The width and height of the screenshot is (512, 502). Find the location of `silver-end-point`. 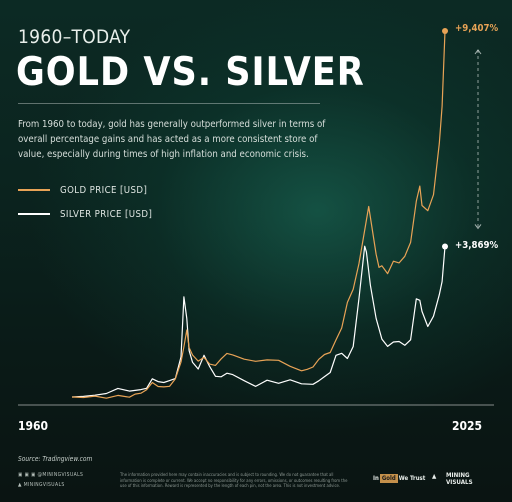

silver-end-point is located at coordinates (445, 246).